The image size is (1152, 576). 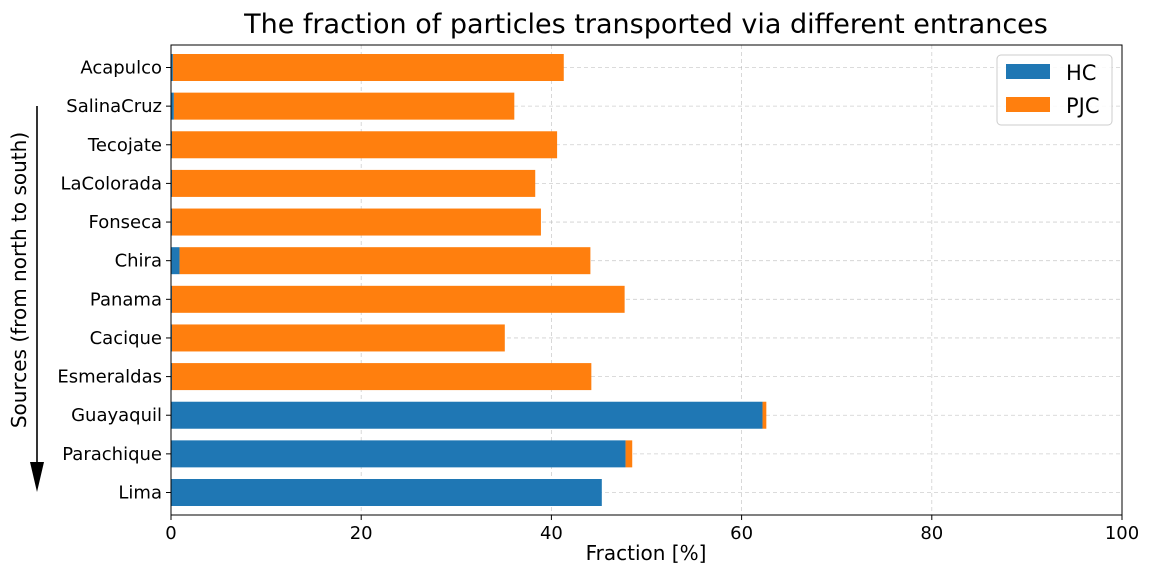 I want to click on y-axis-label-group: Sources (from north to south), so click(x=25, y=299).